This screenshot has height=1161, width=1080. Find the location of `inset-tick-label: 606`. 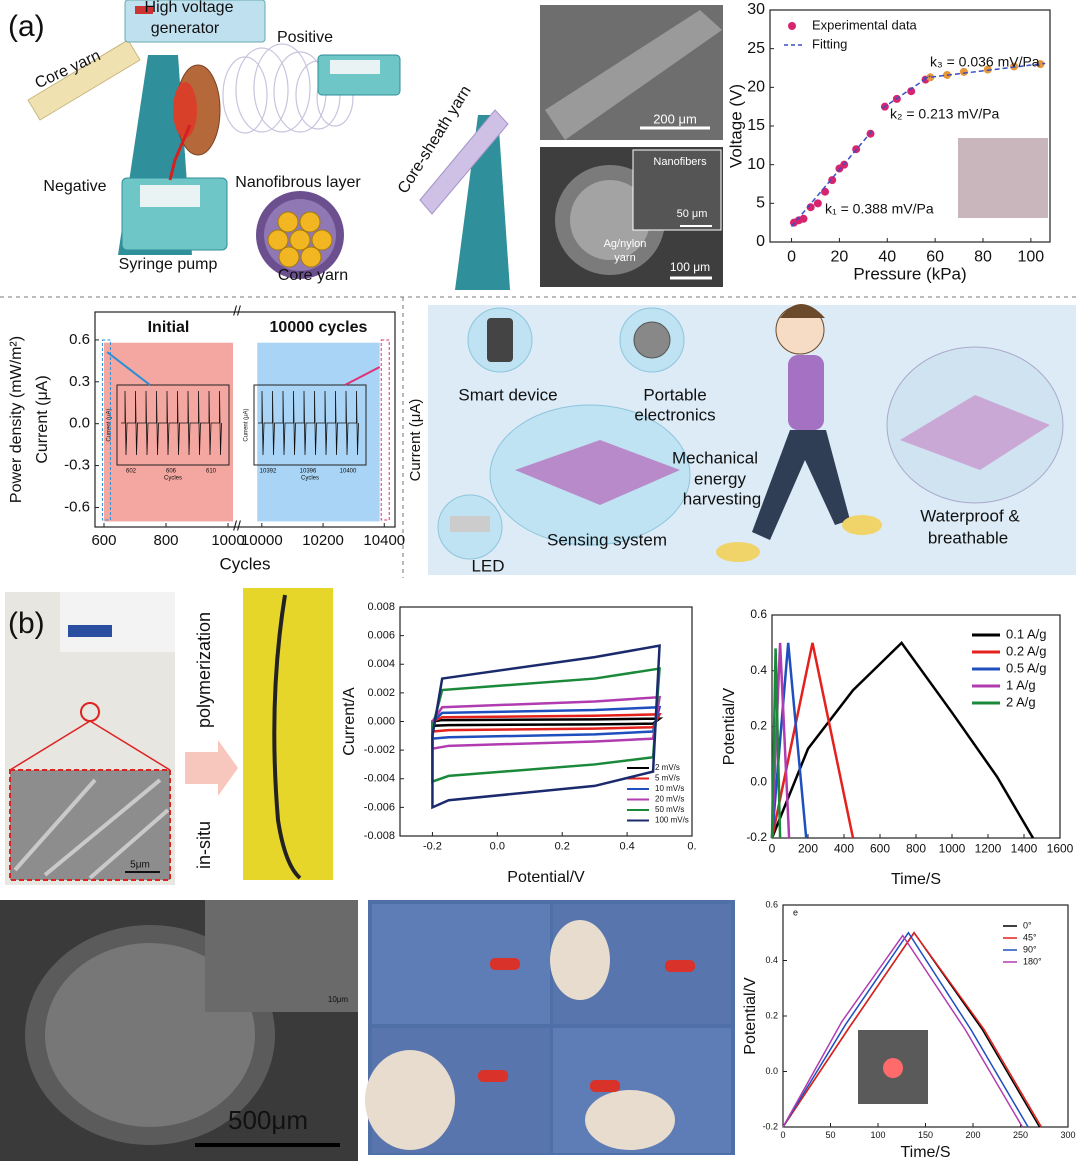

inset-tick-label: 606 is located at coordinates (171, 472).